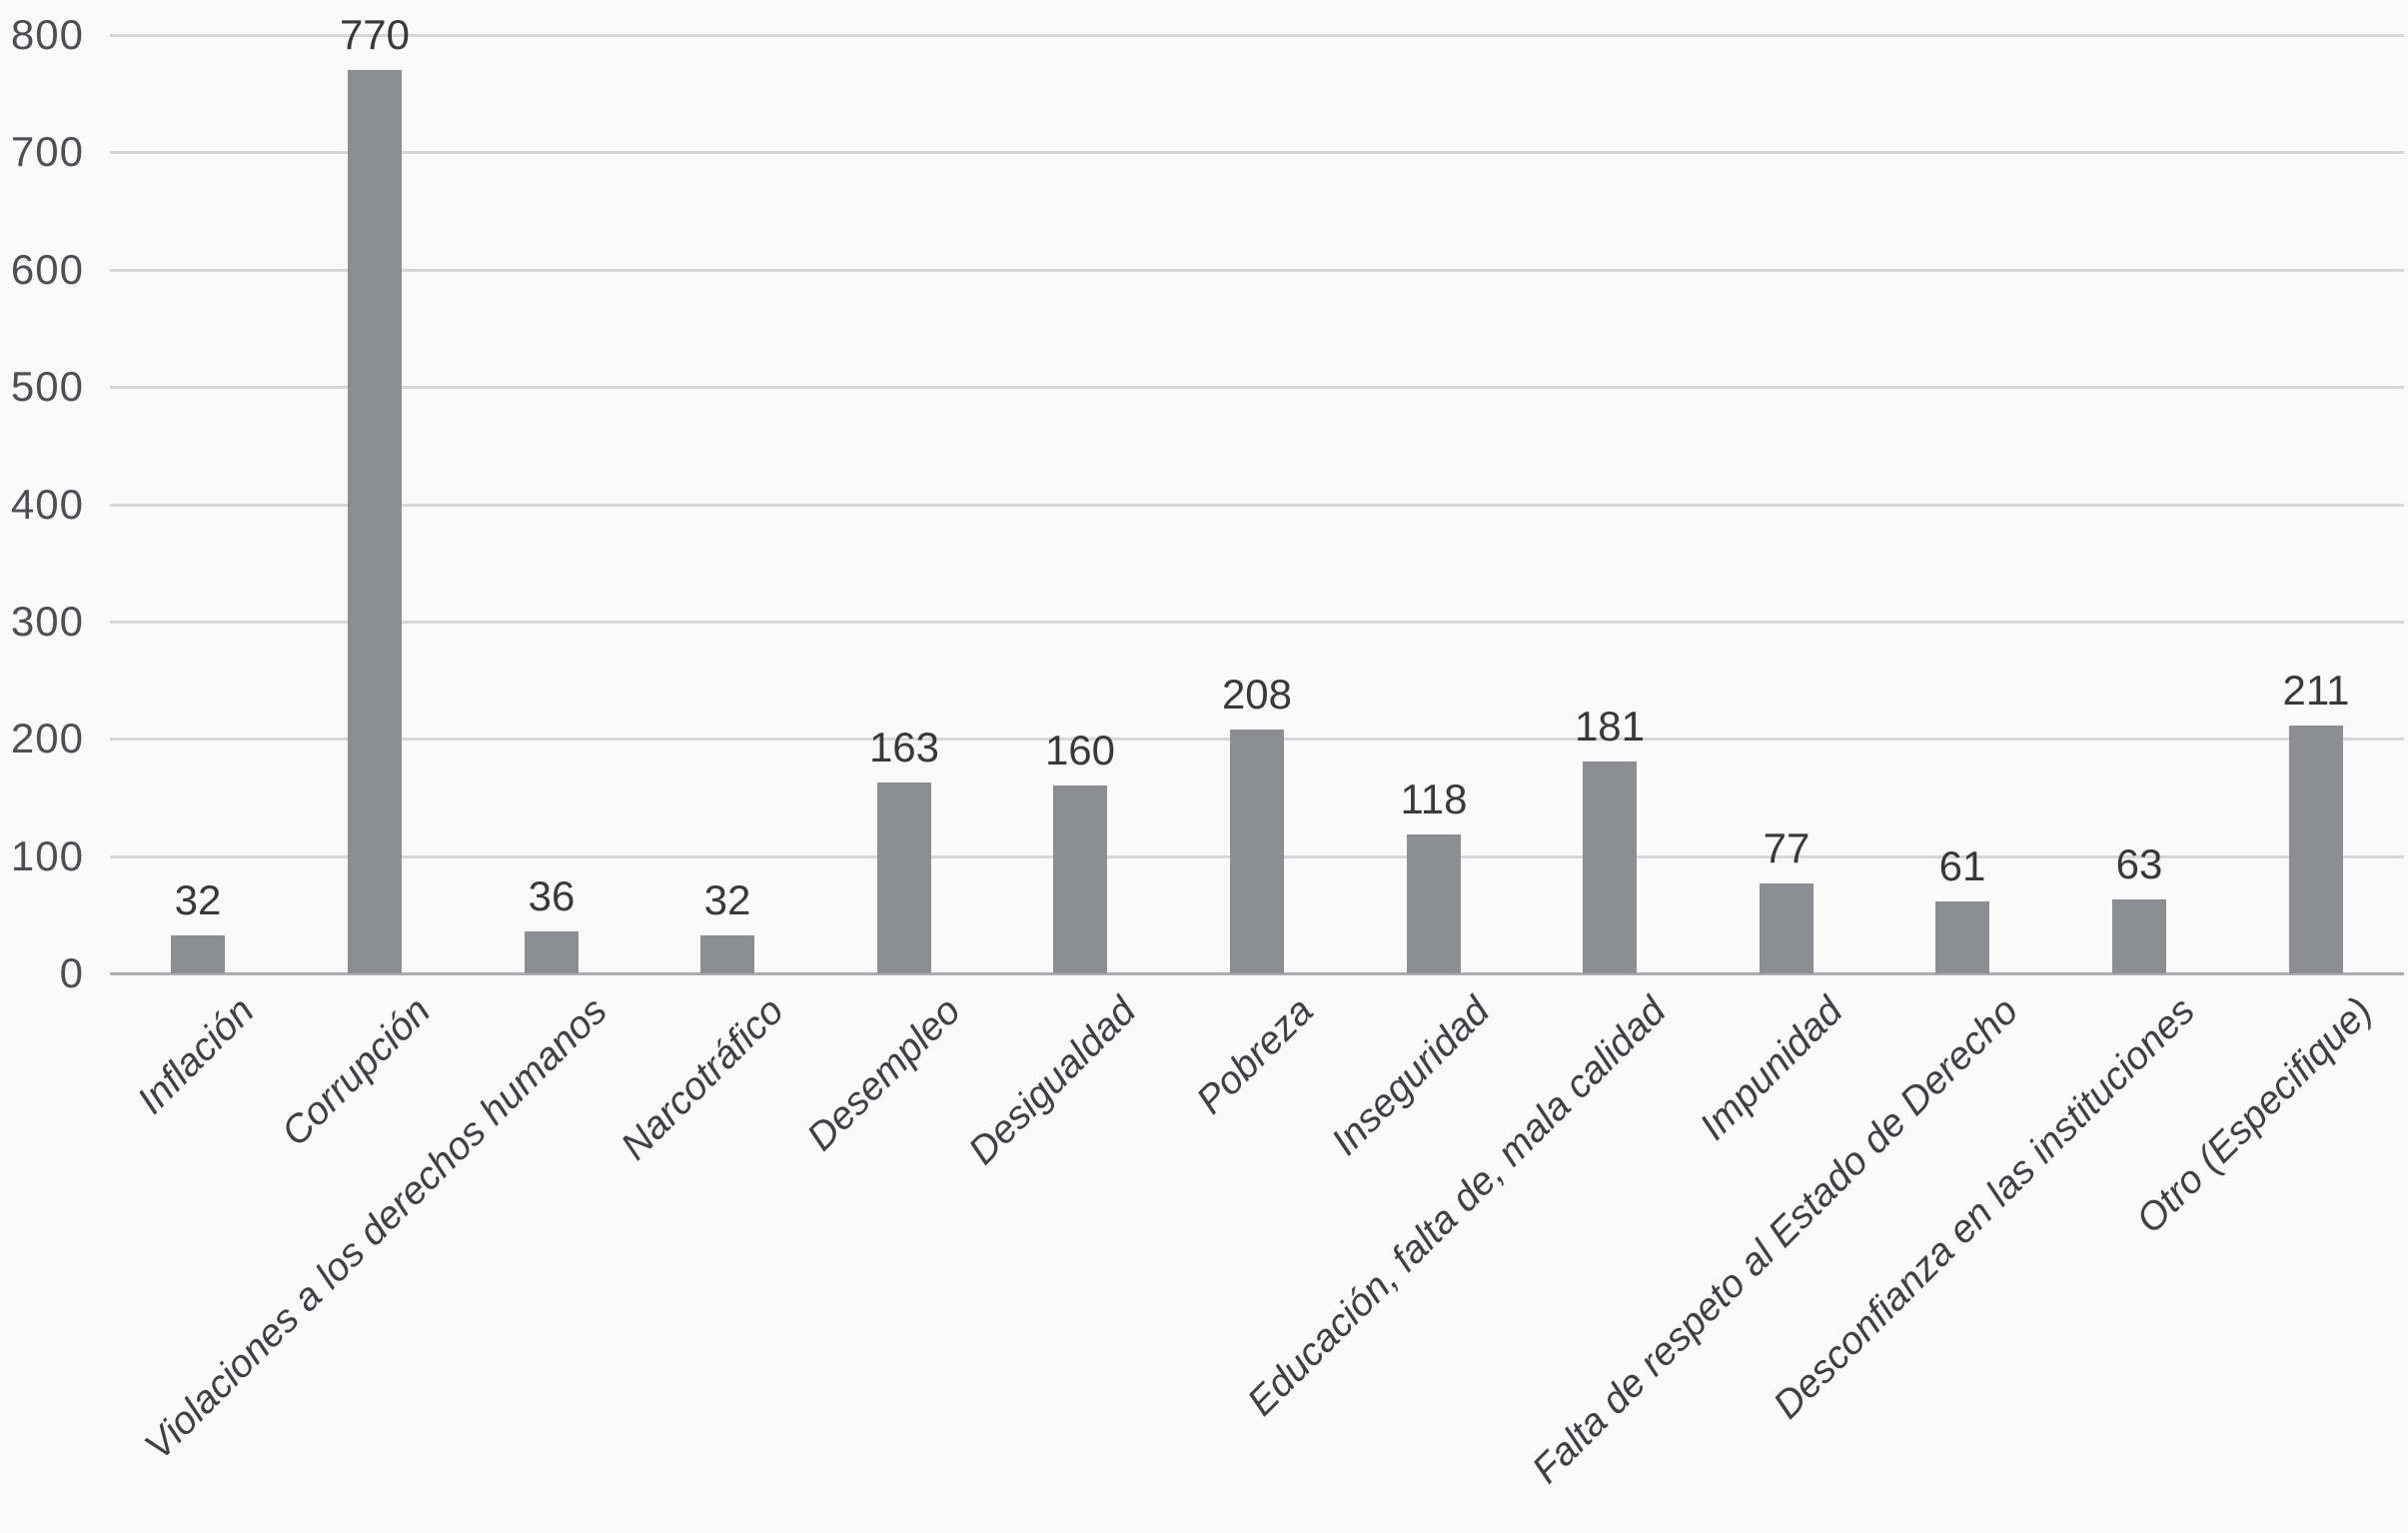 The image size is (2408, 1533). What do you see at coordinates (47, 621) in the screenshot?
I see `y-axis-tick-label: 300` at bounding box center [47, 621].